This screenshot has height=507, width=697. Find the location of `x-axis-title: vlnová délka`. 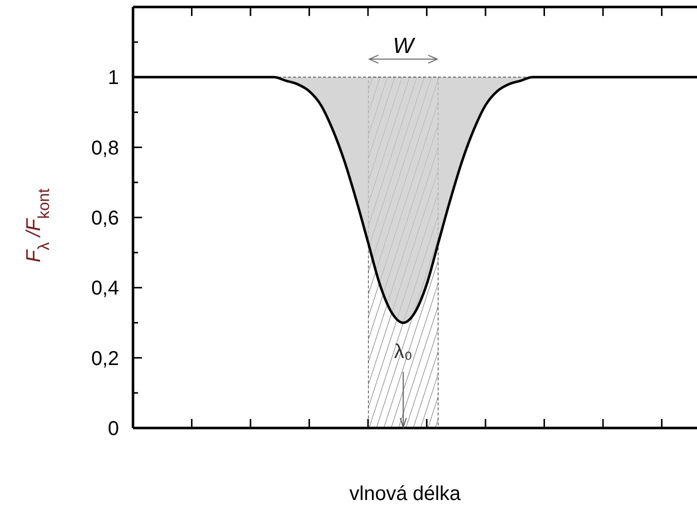

x-axis-title: vlnová délka is located at coordinates (405, 494).